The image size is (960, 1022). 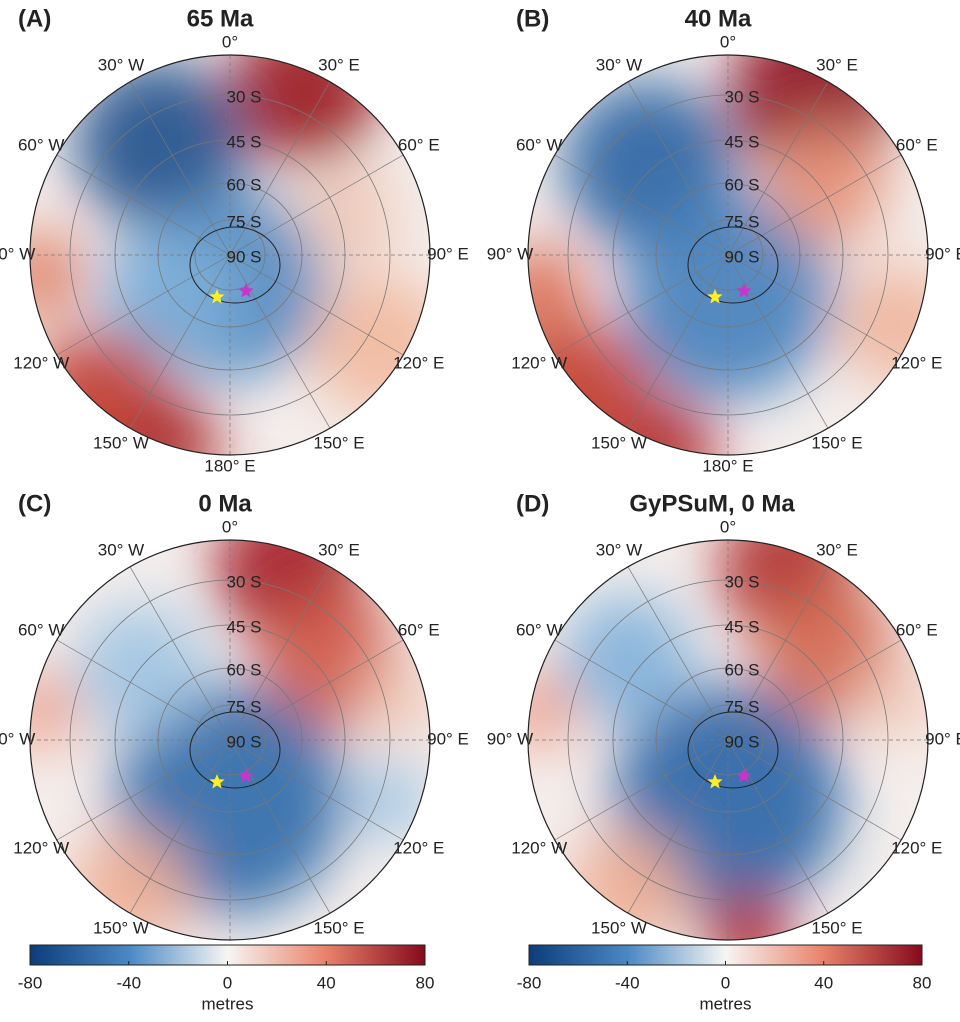 I want to click on panel-title: 65 Ma, so click(x=220, y=18).